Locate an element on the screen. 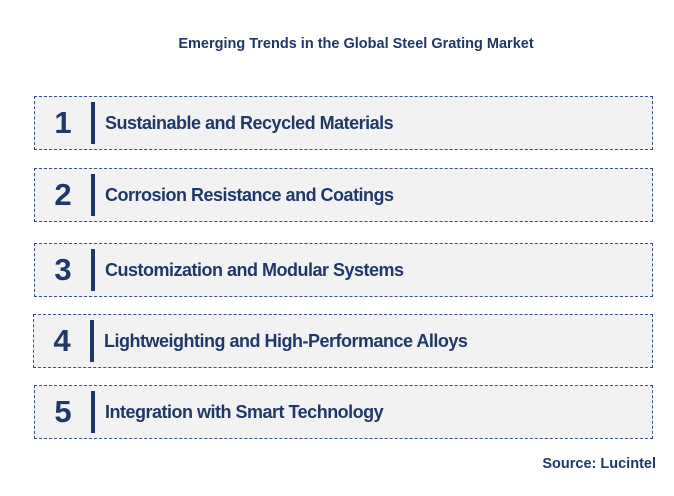 This screenshot has height=496, width=674. trend-number: 5 is located at coordinates (63, 411).